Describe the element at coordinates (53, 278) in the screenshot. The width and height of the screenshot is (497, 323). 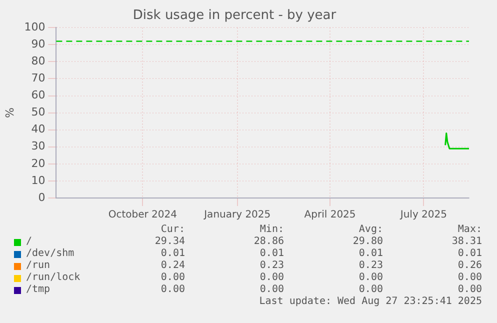
I see `legend-label: /run/lock` at that location.